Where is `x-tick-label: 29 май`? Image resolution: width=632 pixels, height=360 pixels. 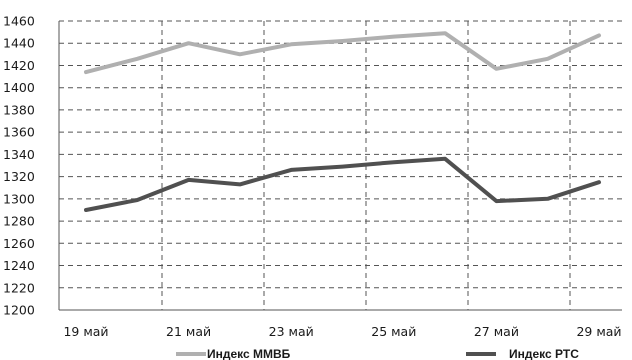
x-tick-label: 29 май is located at coordinates (598, 331).